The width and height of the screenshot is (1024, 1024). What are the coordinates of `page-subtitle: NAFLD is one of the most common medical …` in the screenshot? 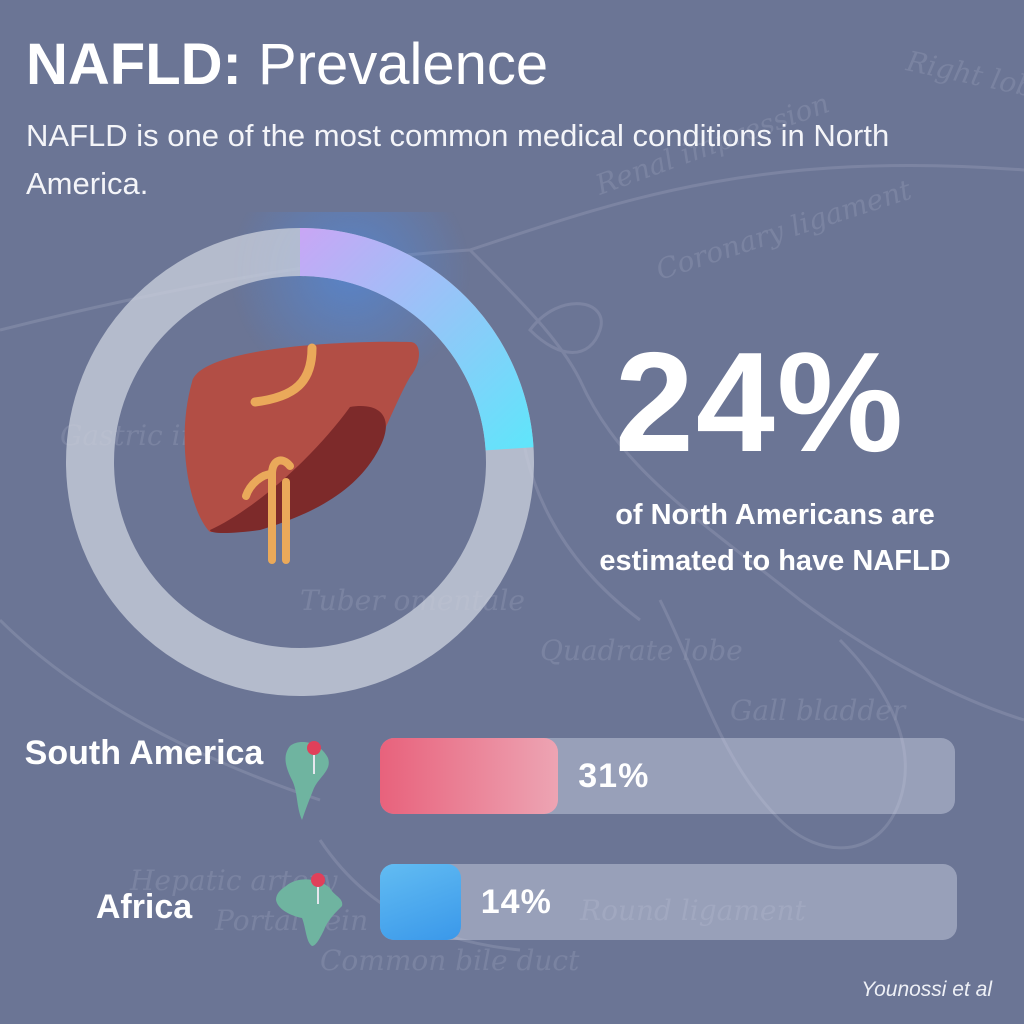 It's located at (458, 159).